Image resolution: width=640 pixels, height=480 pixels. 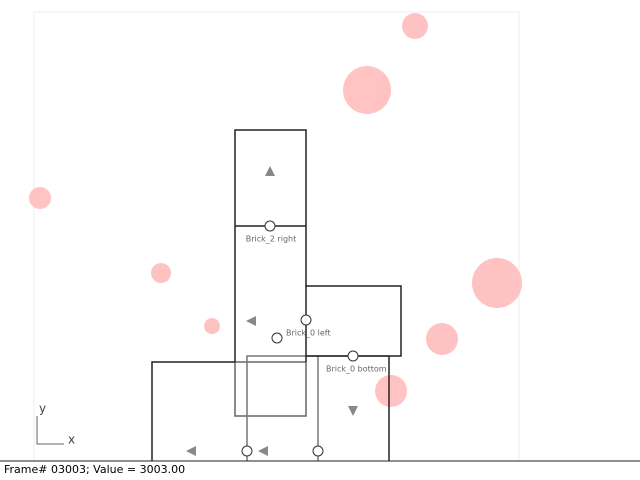 I want to click on joints, so click(x=300, y=338).